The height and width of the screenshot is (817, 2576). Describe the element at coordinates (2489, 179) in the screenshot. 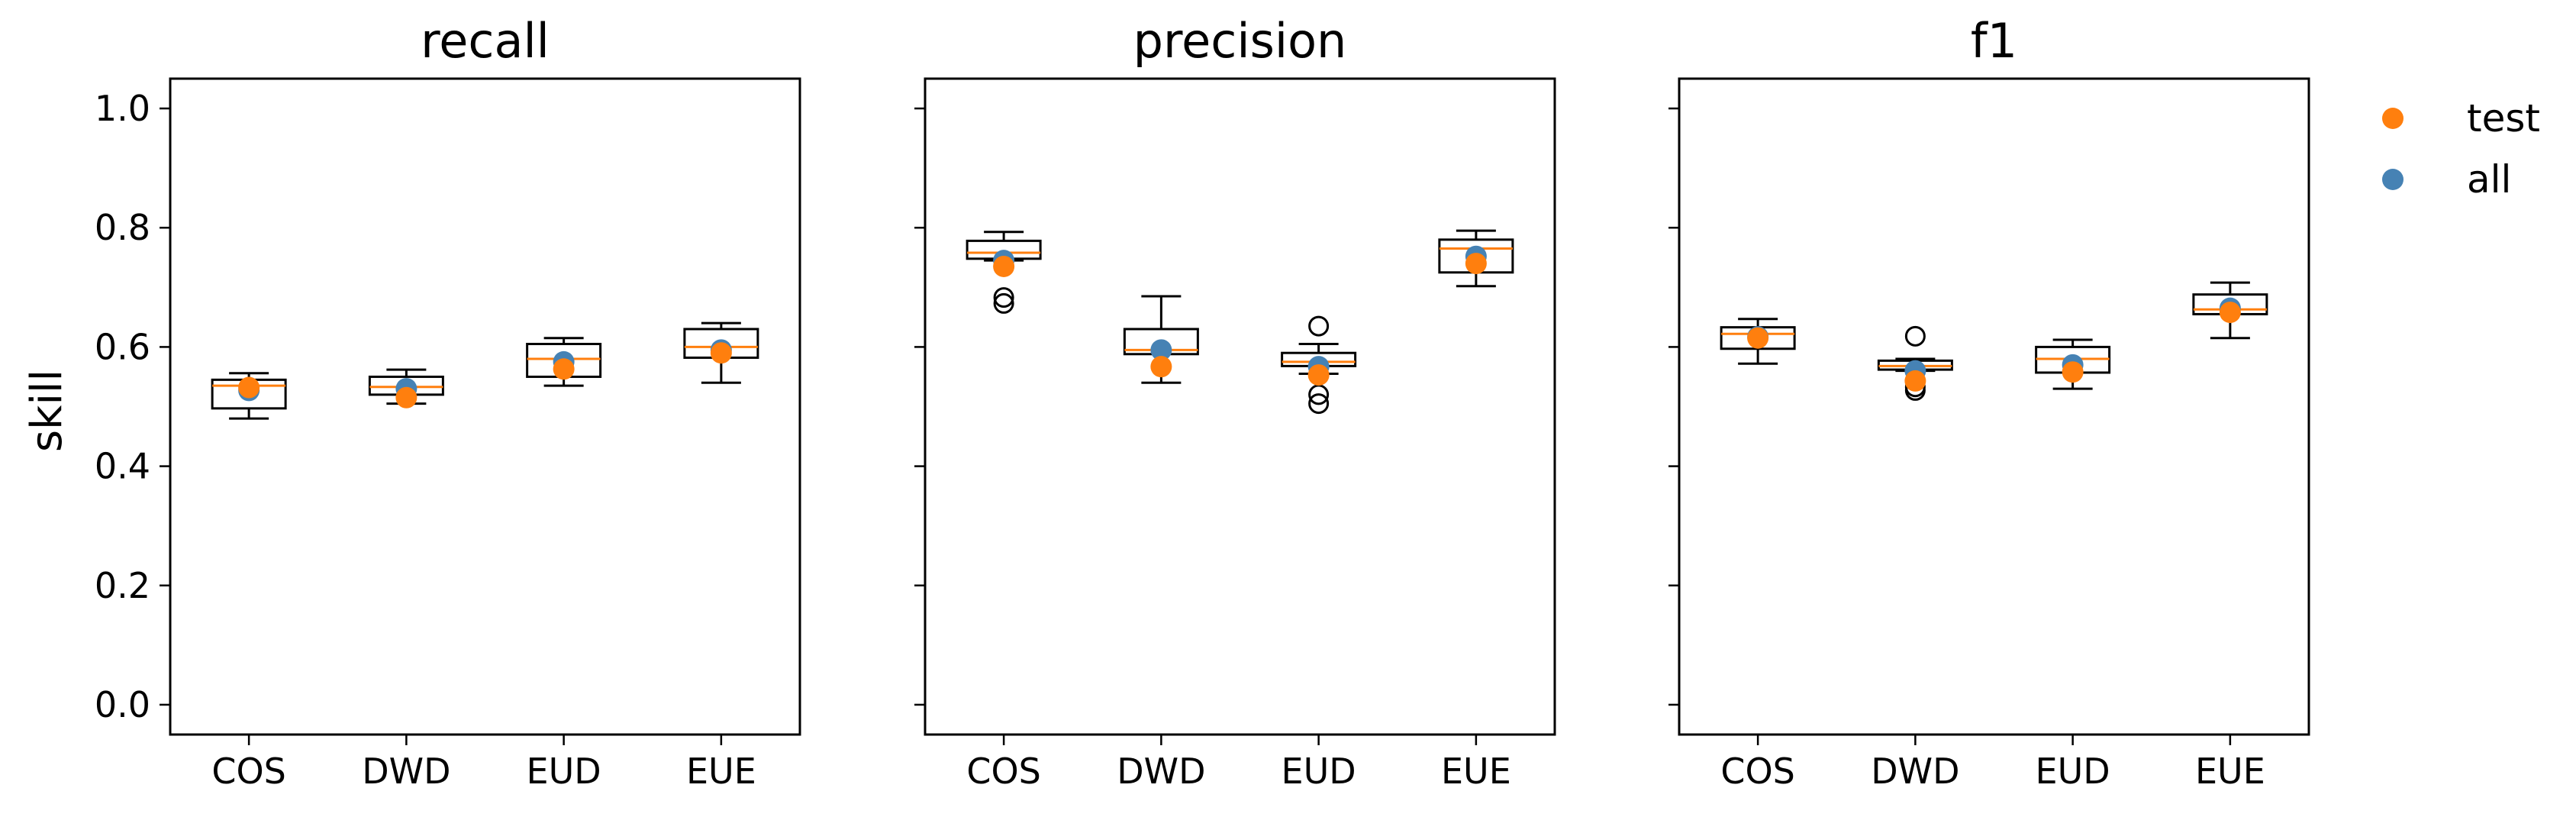

I see `legend-label-all: all` at that location.